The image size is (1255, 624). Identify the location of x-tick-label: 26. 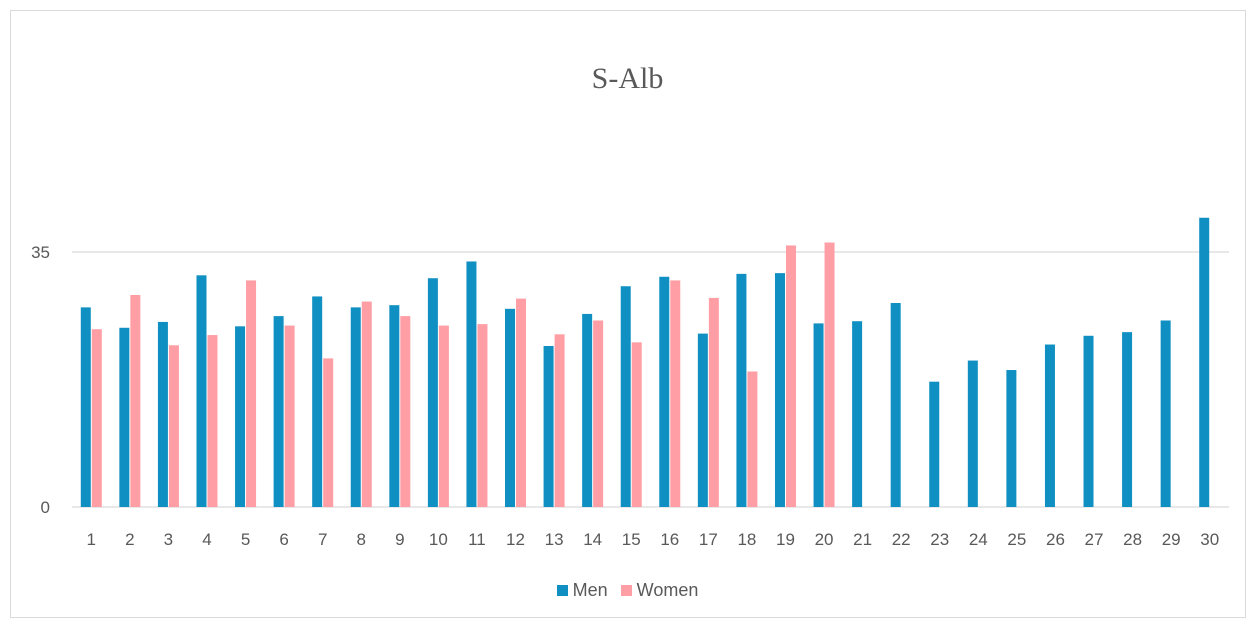
(1055, 539).